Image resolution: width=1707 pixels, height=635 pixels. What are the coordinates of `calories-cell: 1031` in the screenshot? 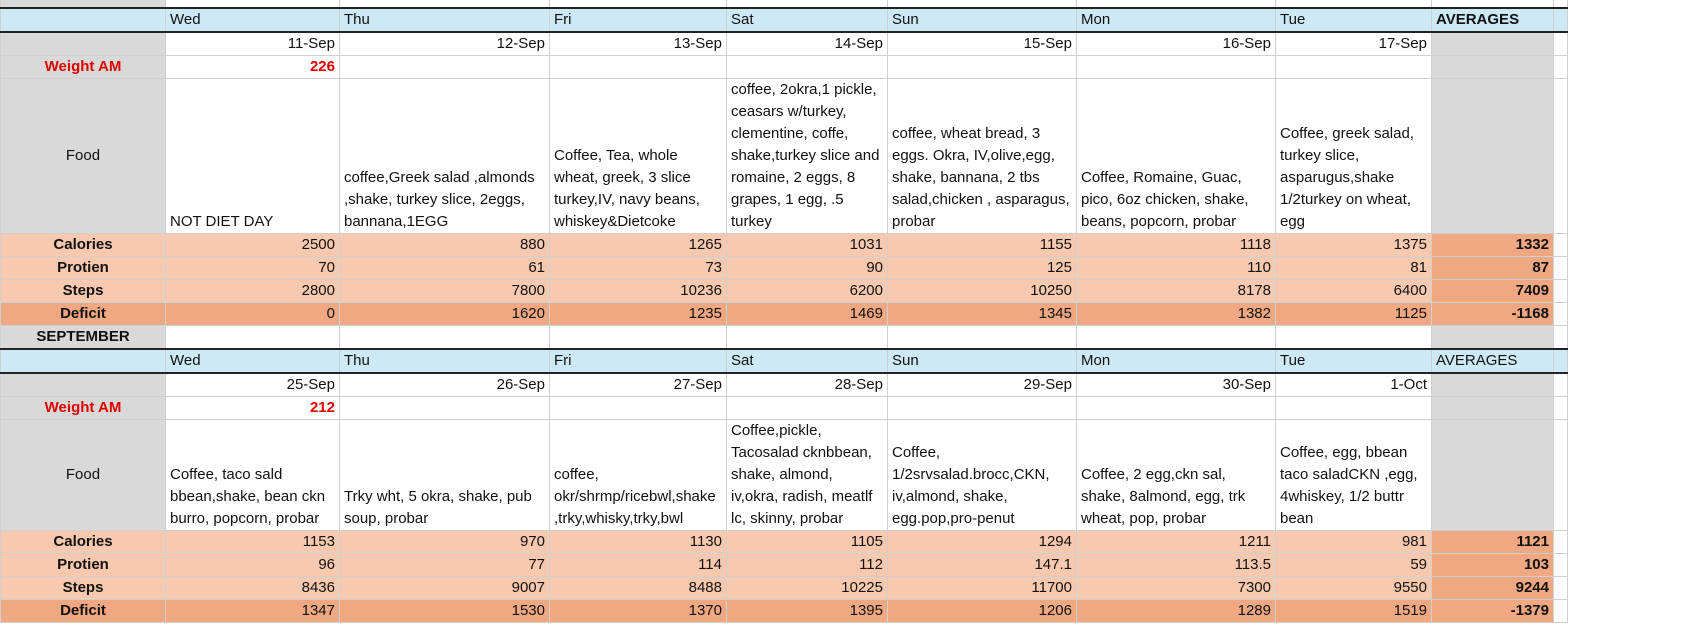 It's located at (807, 244).